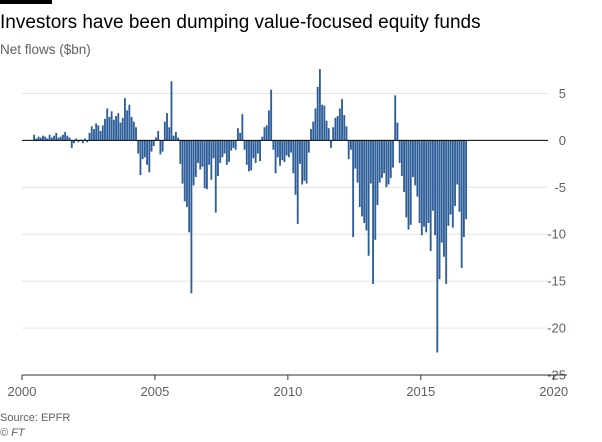 The image size is (602, 442). I want to click on x-tick-label: 2010, so click(287, 391).